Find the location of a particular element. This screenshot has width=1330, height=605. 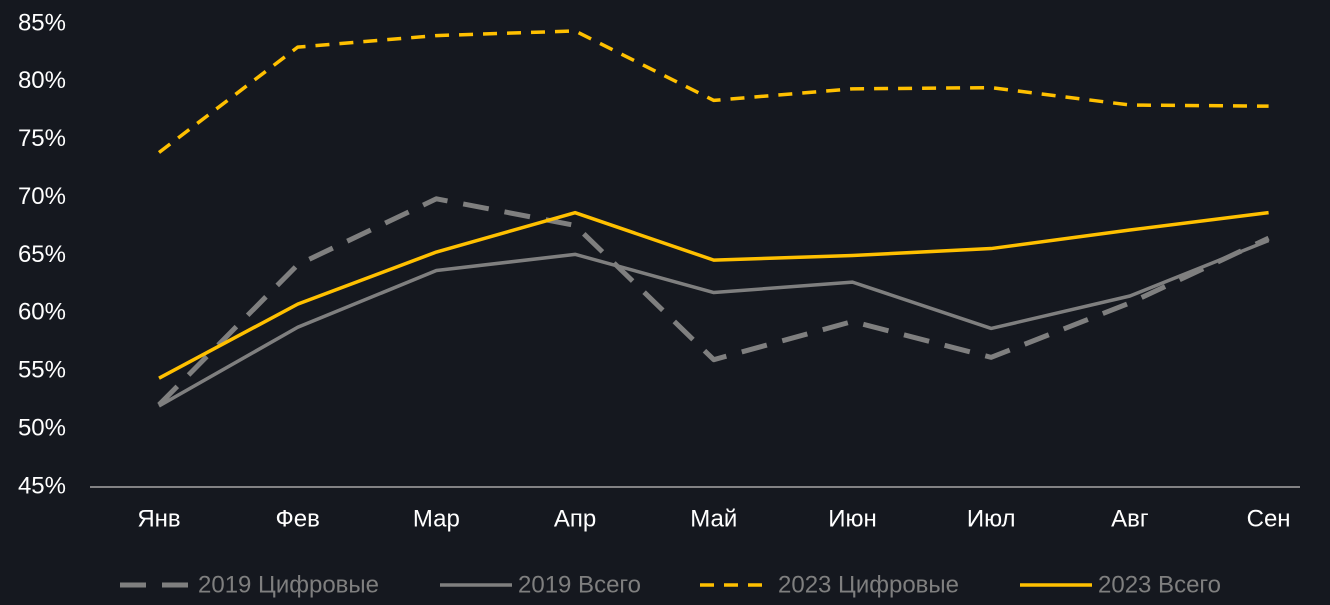

y-tick-label: 50% is located at coordinates (42, 427).